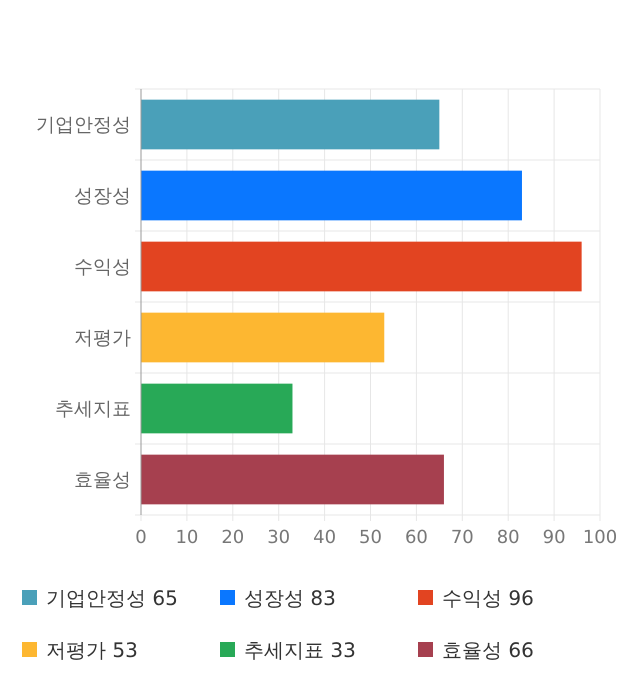 This screenshot has height=700, width=640. Describe the element at coordinates (93, 409) in the screenshot. I see `y-tick-label: 추세지표` at that location.